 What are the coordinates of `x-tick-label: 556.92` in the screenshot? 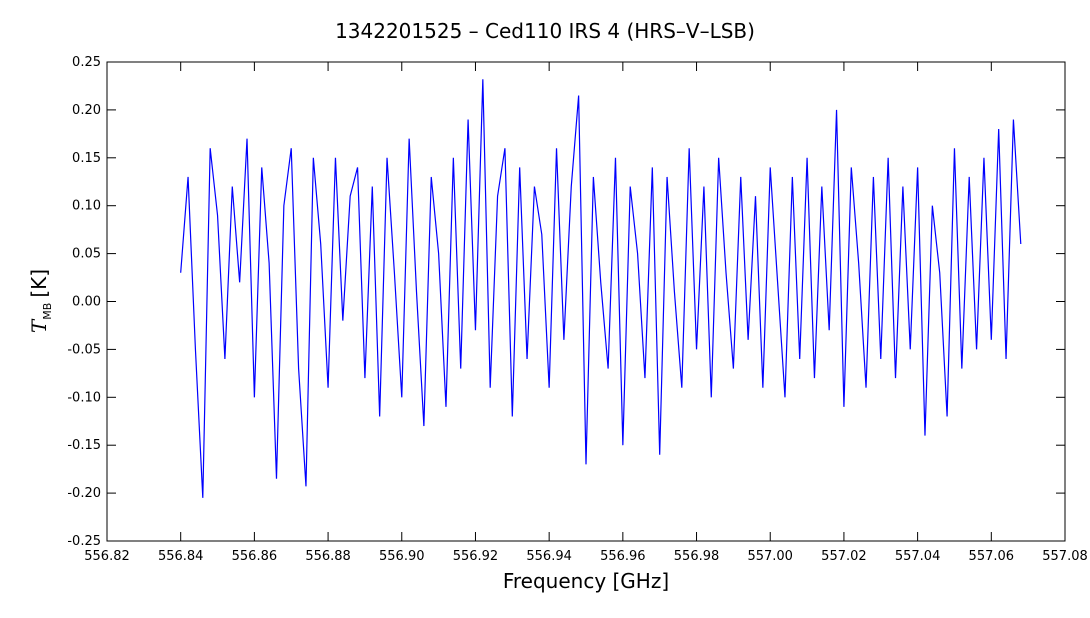 It's located at (476, 556).